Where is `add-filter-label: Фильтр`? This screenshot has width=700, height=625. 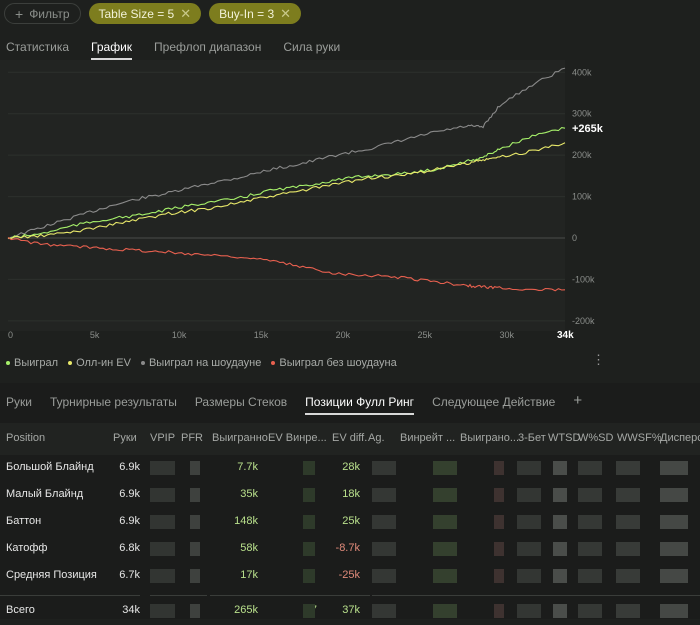
add-filter-label: Фильтр is located at coordinates (49, 13).